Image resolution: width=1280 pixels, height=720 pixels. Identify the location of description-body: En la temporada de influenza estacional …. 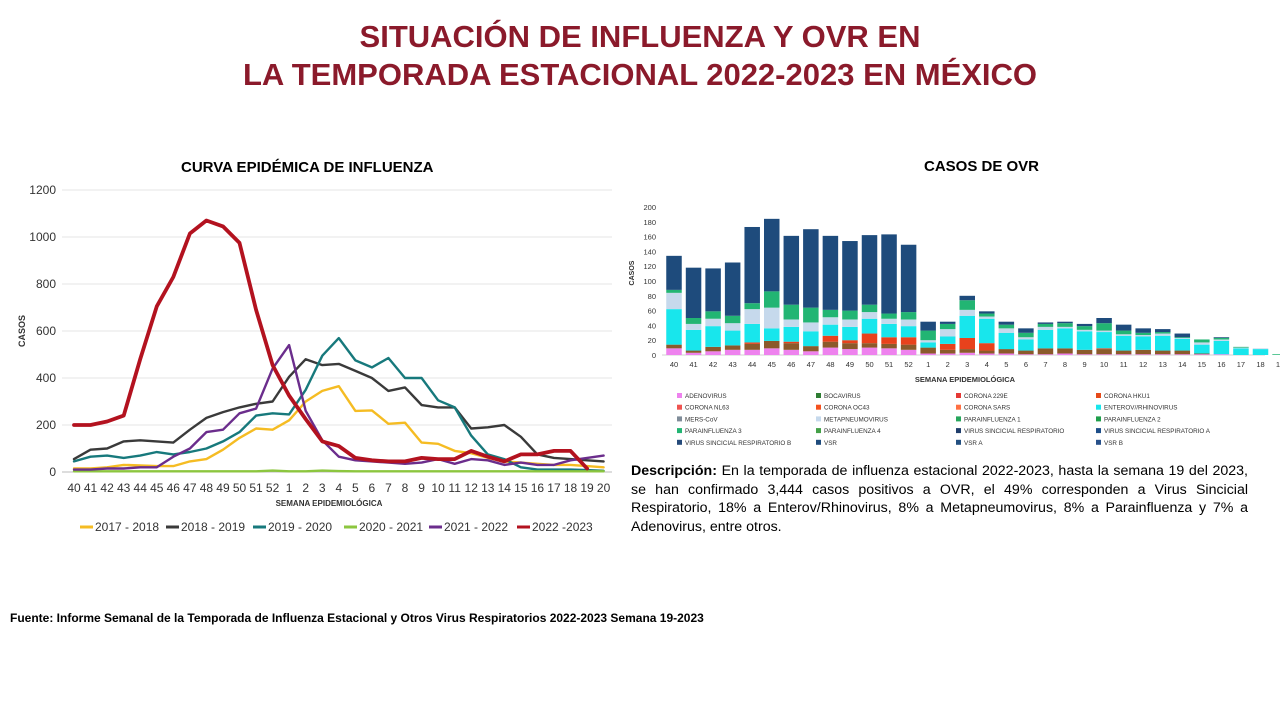
(939, 499).